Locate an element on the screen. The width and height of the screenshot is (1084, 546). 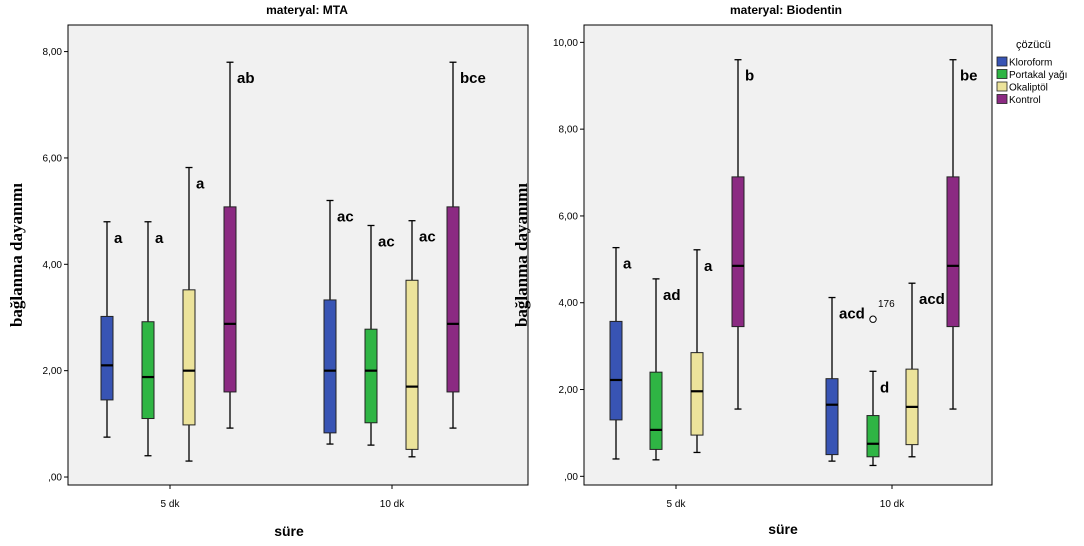
box-kloroform-10dk: ac is located at coordinates (338, 322).